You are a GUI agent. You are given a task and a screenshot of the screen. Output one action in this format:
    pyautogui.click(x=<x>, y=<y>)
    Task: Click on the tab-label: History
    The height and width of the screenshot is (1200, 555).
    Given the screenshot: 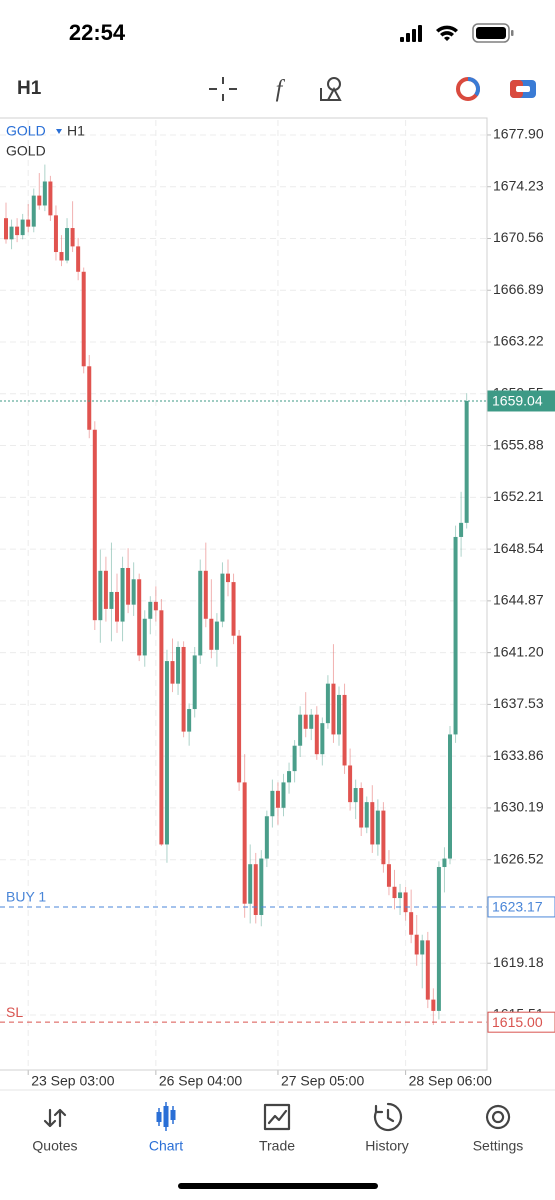 What is the action you would take?
    pyautogui.click(x=387, y=1146)
    